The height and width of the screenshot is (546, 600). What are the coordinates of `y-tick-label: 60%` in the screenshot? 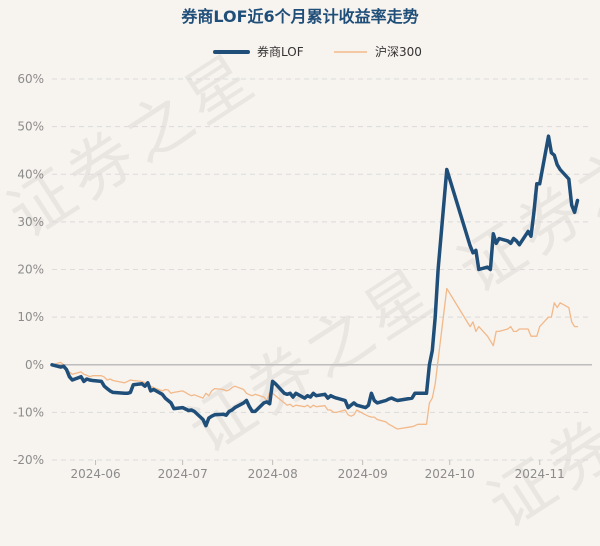 It's located at (30, 79).